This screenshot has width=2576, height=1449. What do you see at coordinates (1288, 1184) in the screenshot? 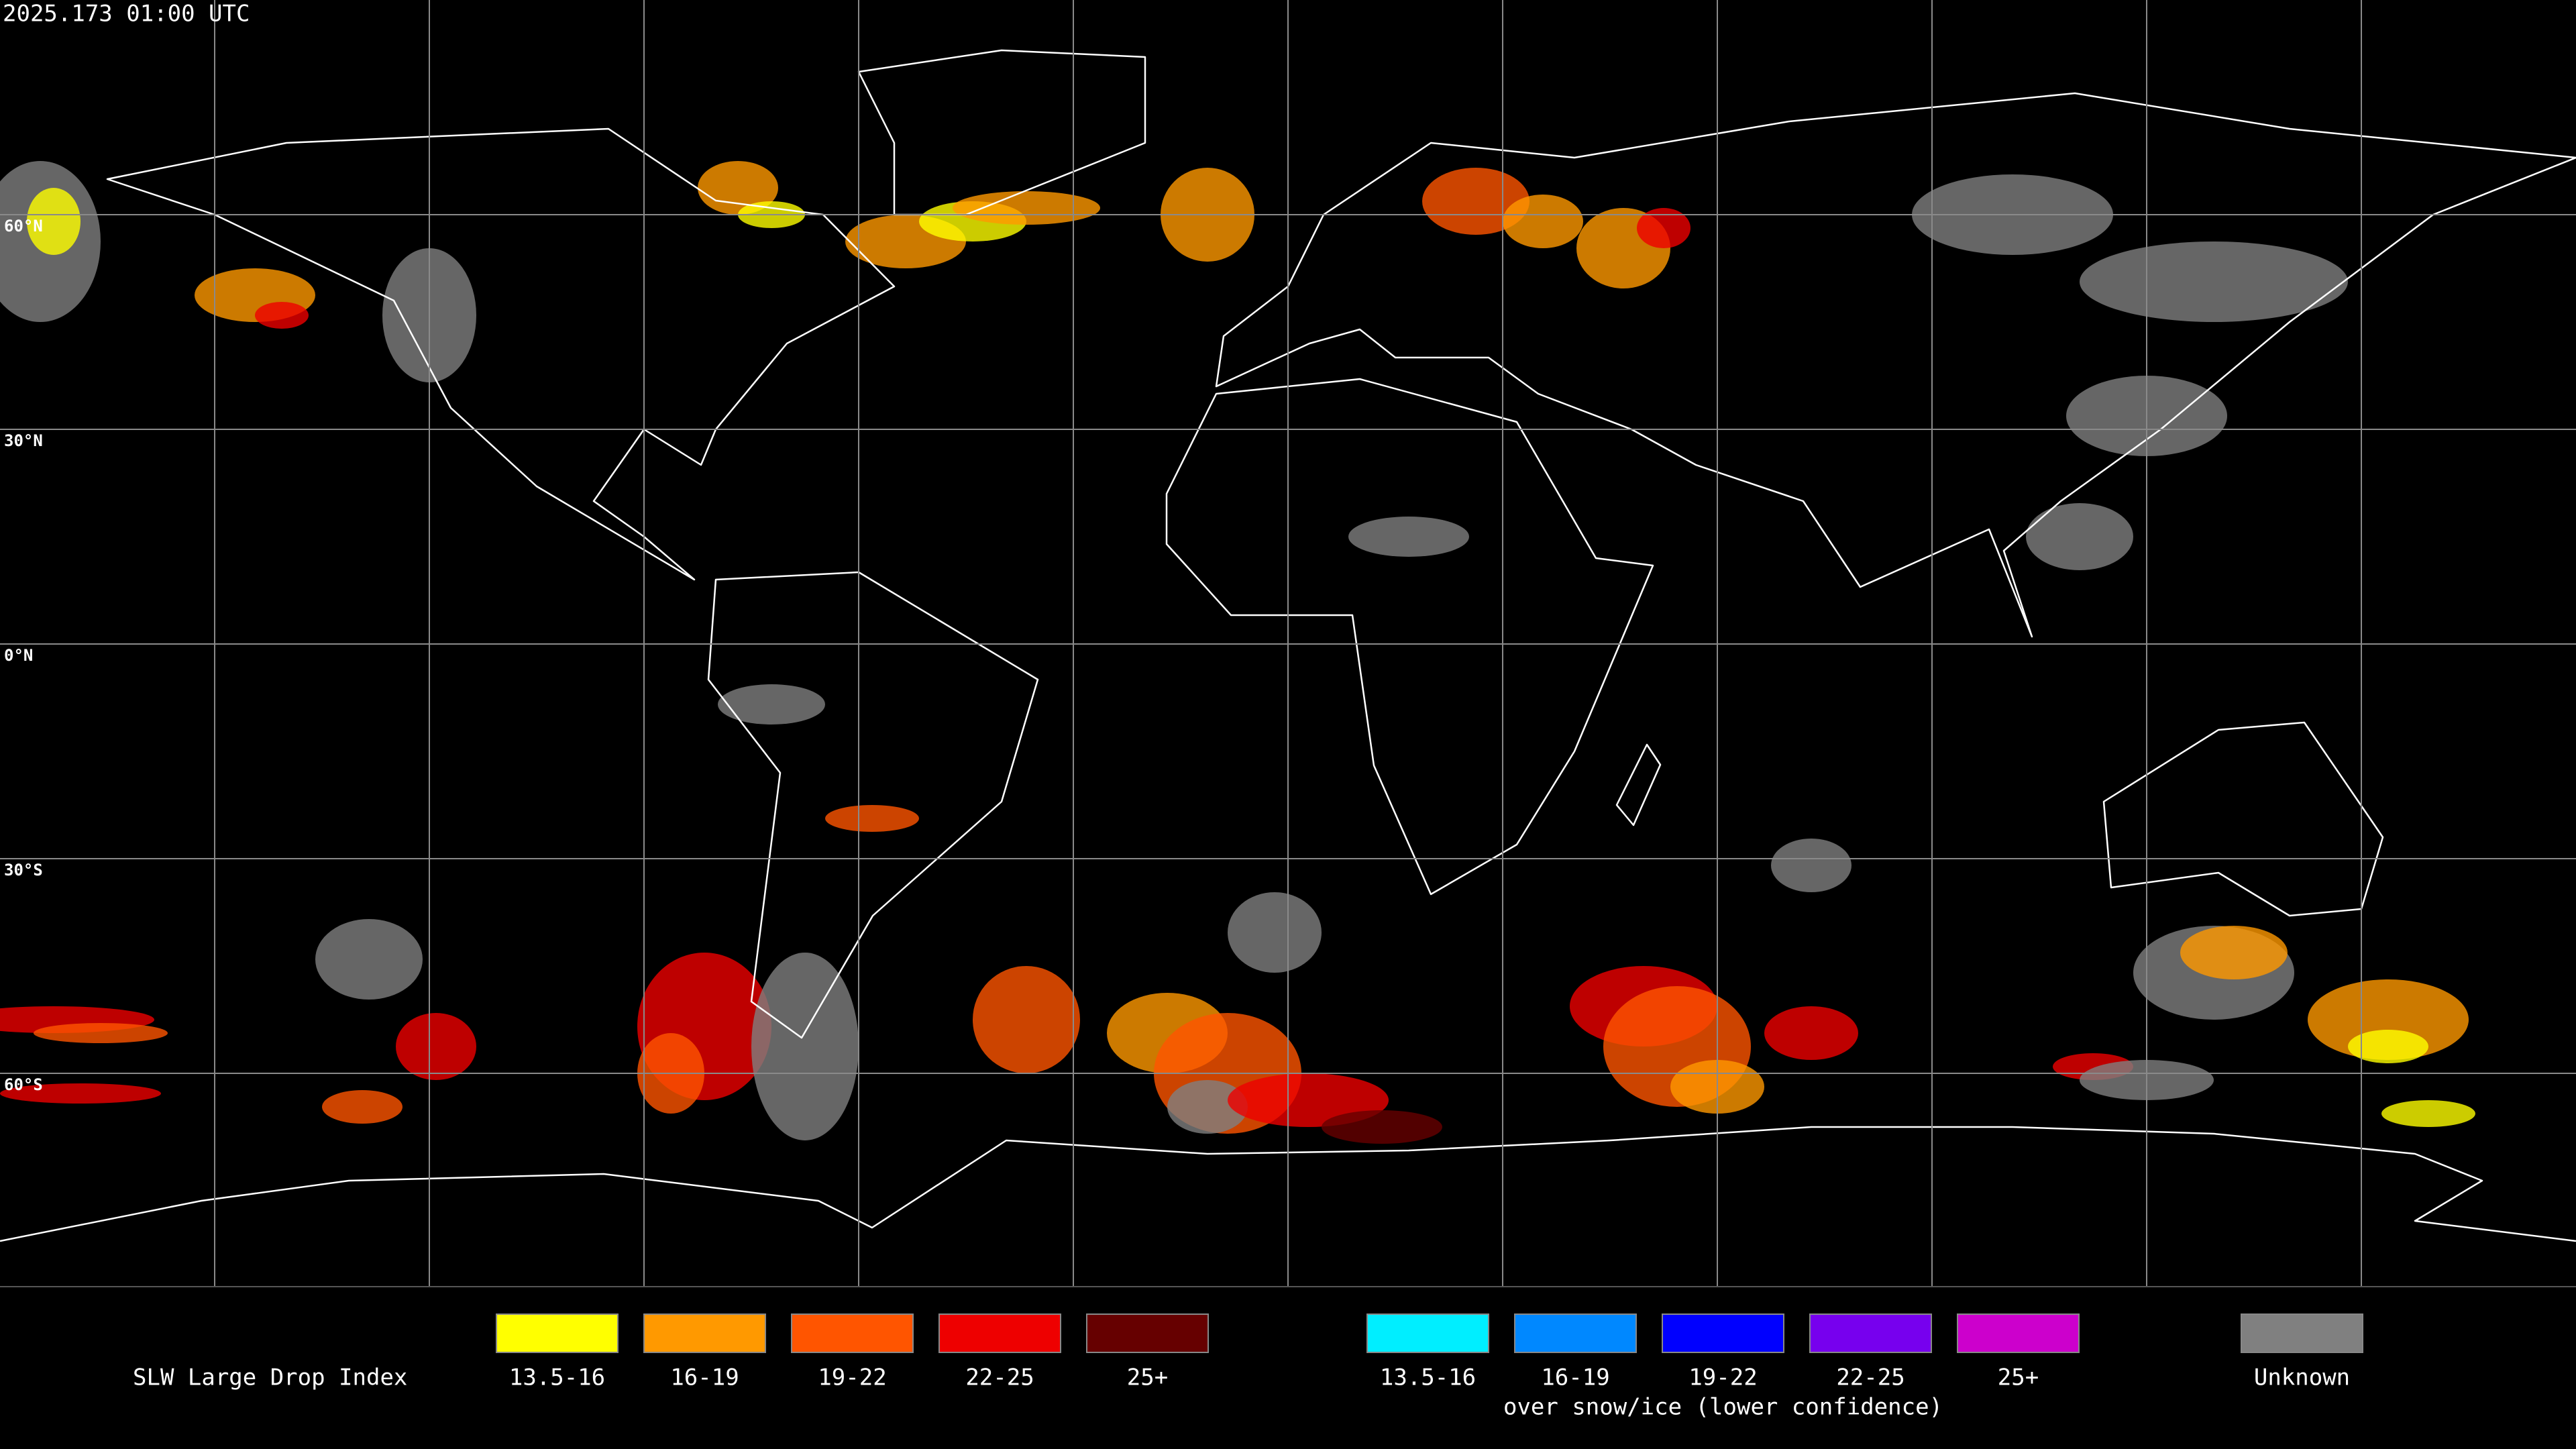
I see `antarctica-outline` at bounding box center [1288, 1184].